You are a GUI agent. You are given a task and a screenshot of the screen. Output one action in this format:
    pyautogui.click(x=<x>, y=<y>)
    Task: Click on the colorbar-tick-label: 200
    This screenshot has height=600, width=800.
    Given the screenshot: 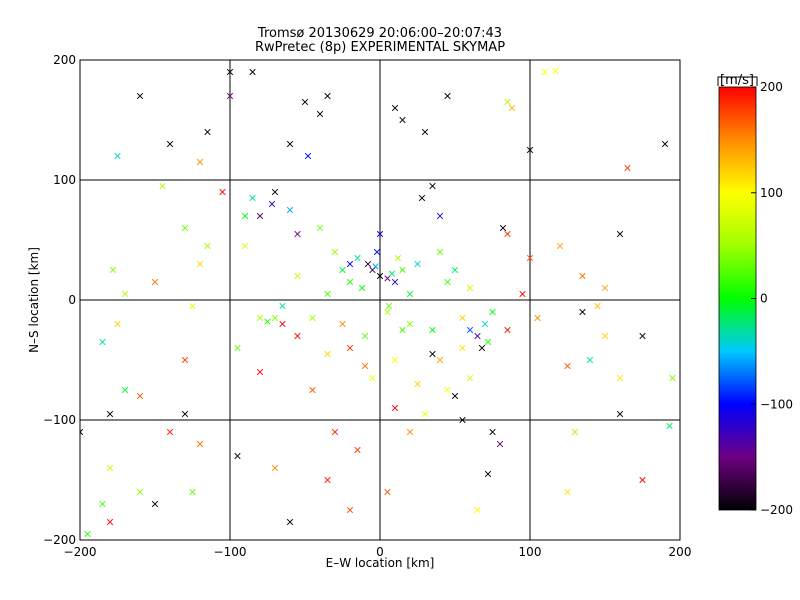 What is the action you would take?
    pyautogui.click(x=771, y=87)
    